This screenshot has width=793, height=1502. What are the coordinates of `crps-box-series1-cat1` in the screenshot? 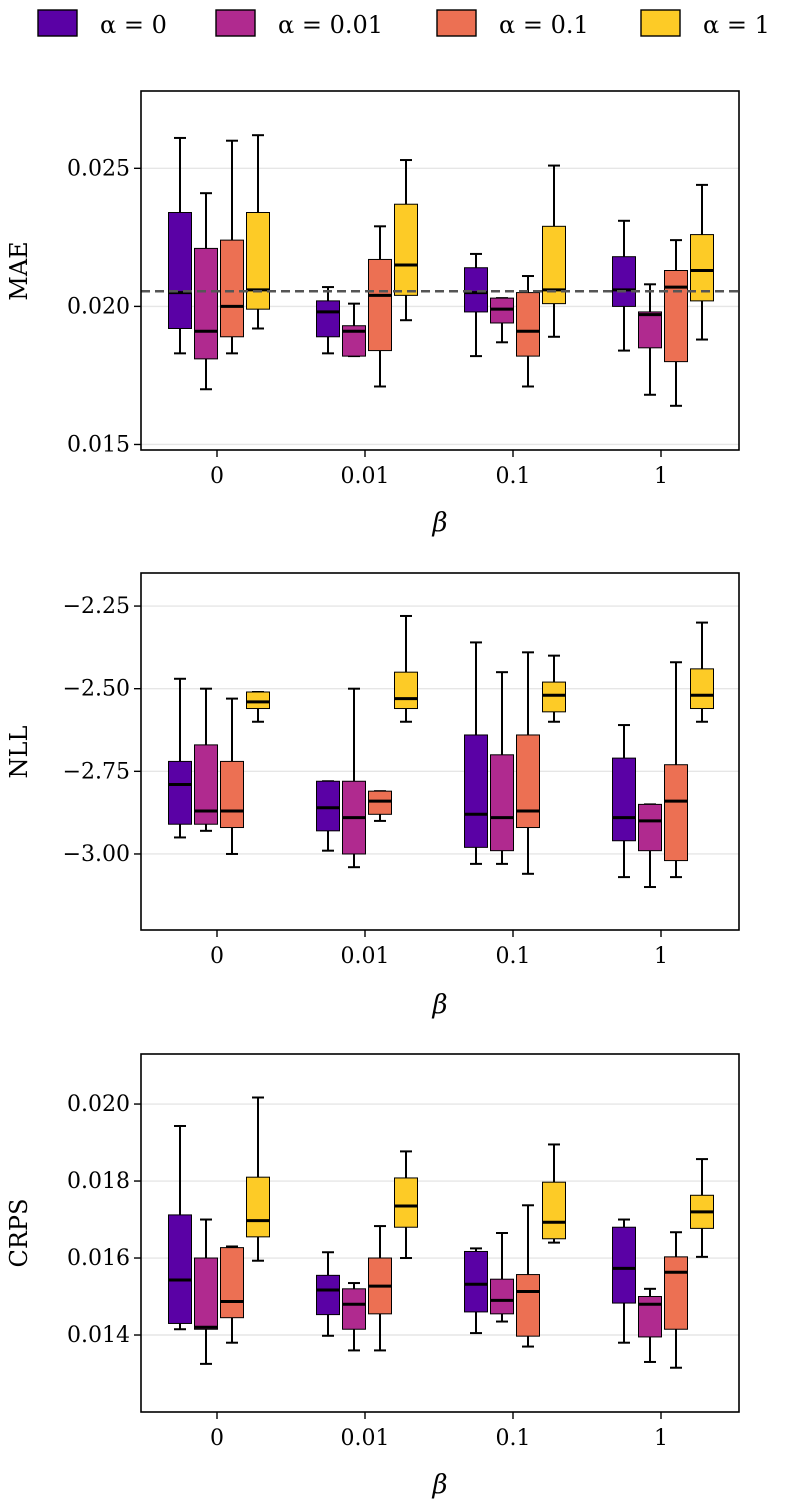 It's located at (354, 1317).